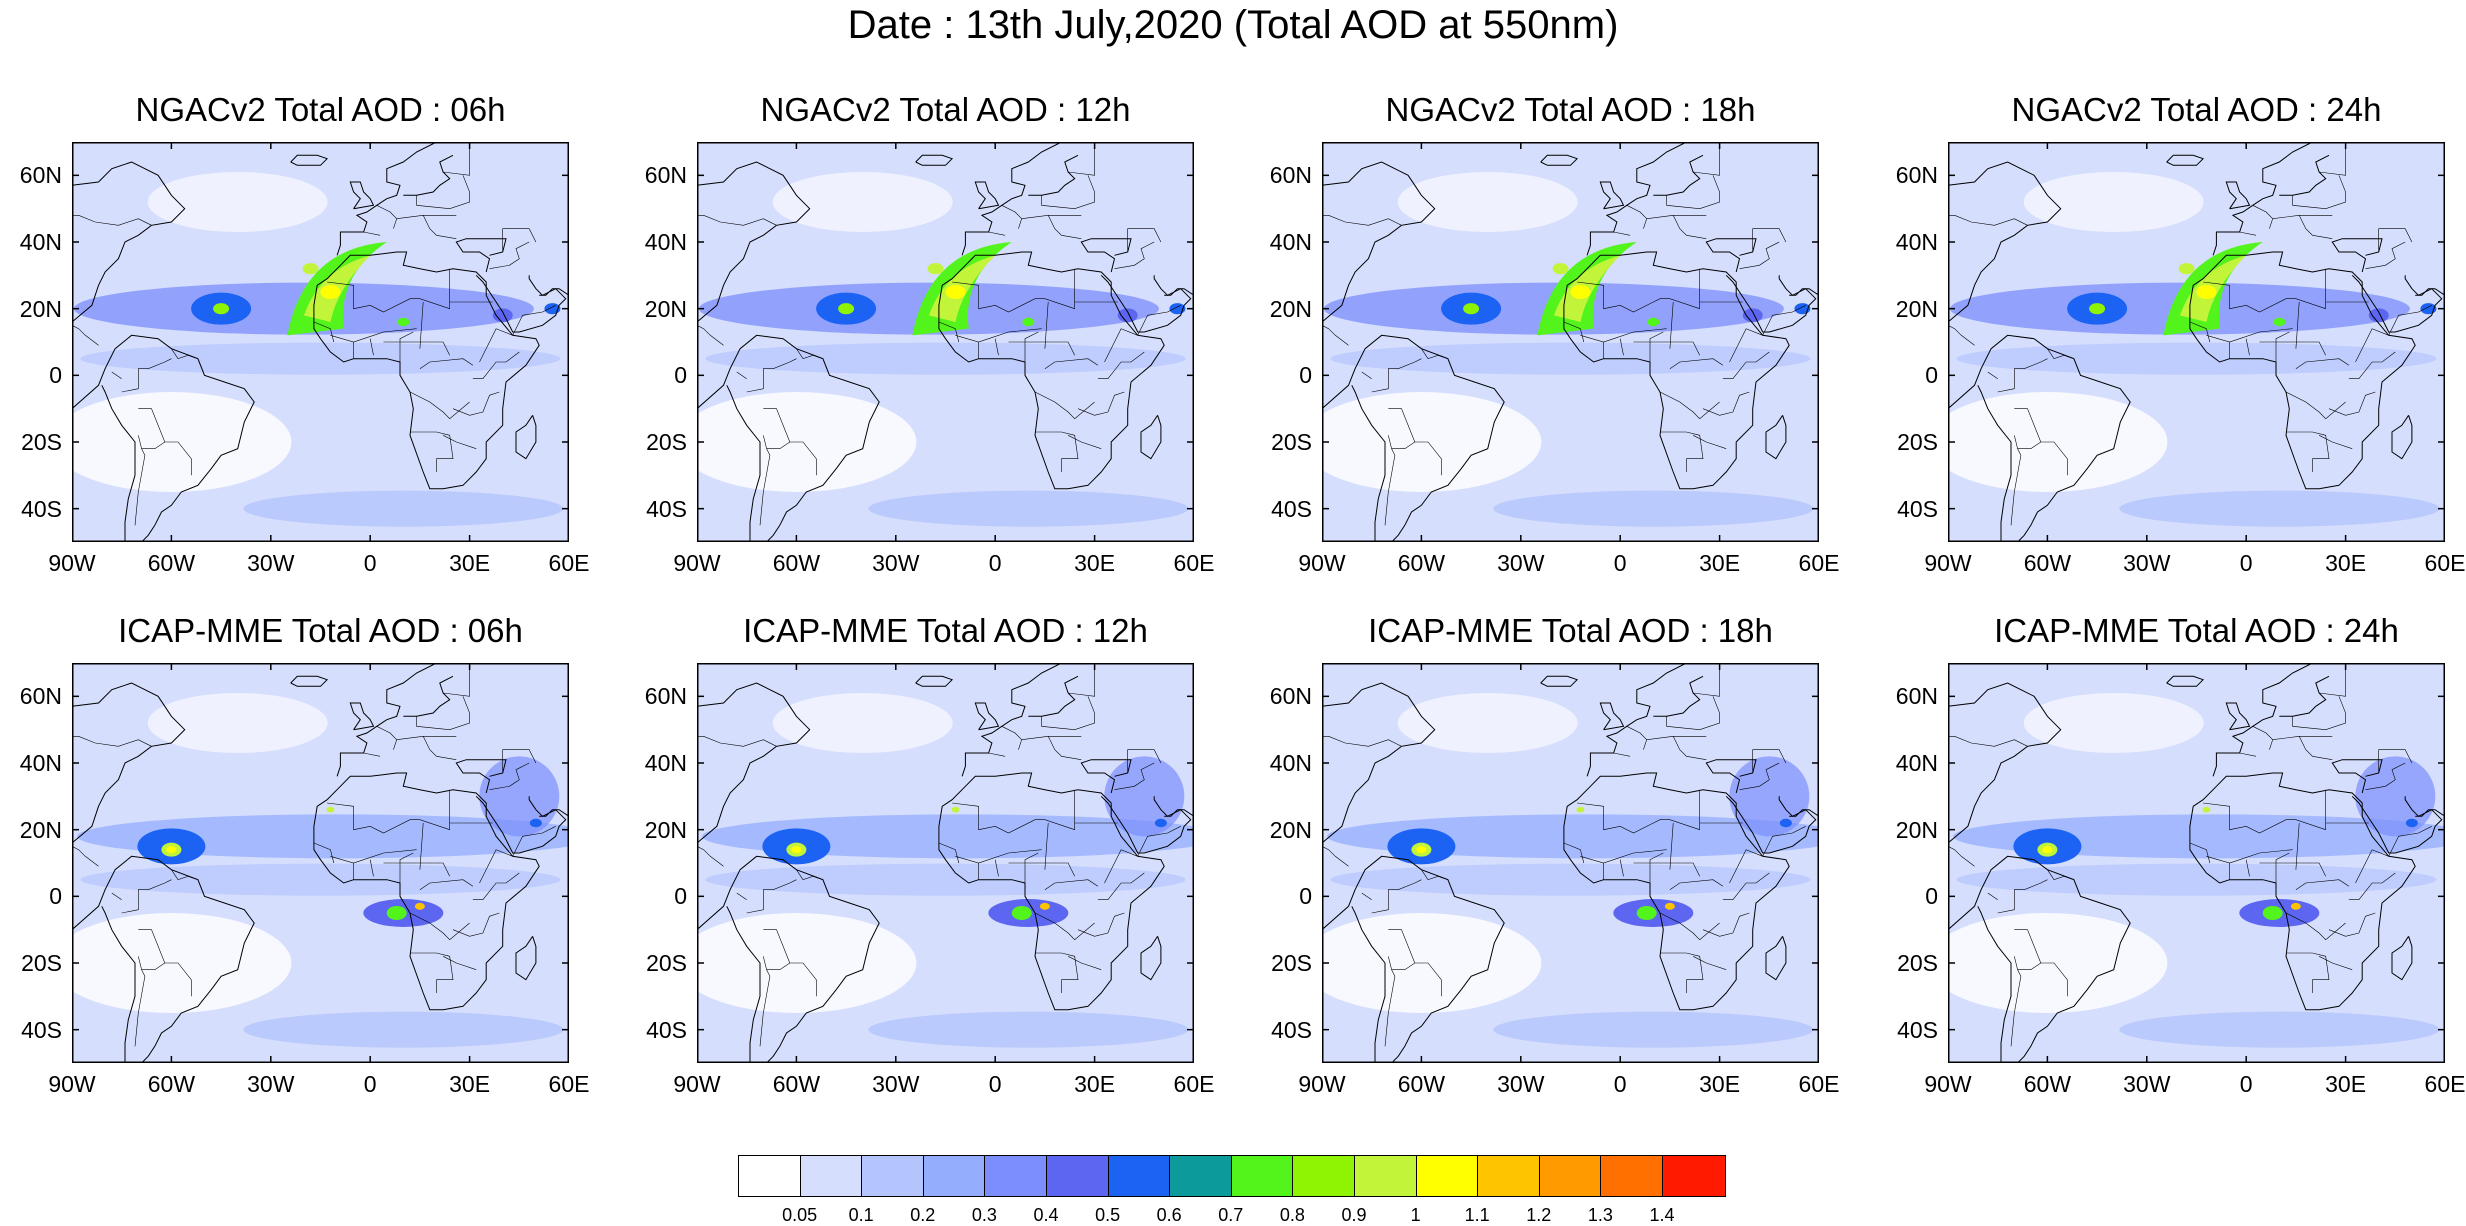 The height and width of the screenshot is (1226, 2466). Describe the element at coordinates (2196, 630) in the screenshot. I see `panel-title: ICAP-MME Total AOD : 24h` at that location.